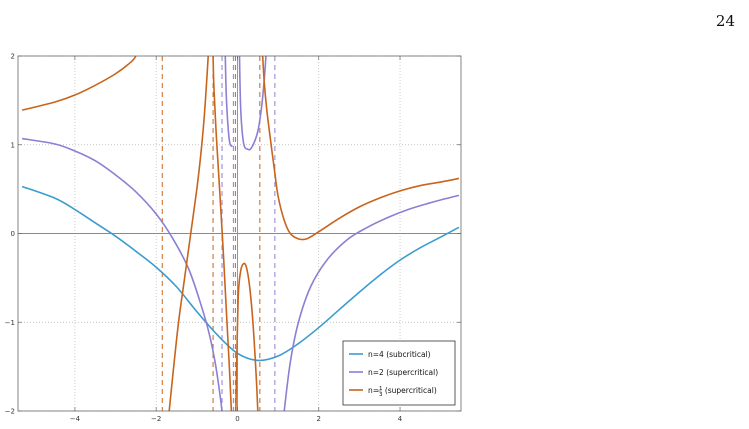 Image resolution: width=749 pixels, height=429 pixels. I want to click on y-tick-label: 2, so click(13, 57).